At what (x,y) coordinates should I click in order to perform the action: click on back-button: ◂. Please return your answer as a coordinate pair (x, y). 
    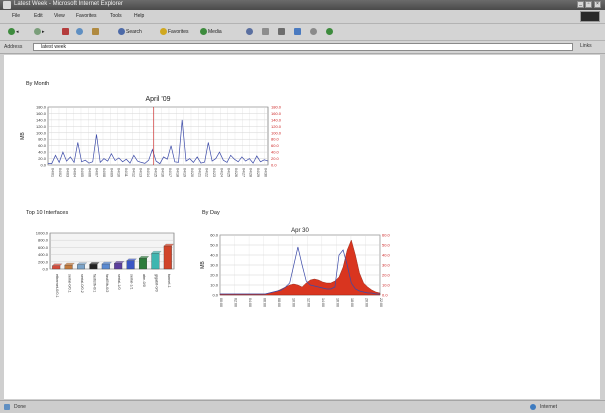
    Looking at the image, I should click on (13, 32).